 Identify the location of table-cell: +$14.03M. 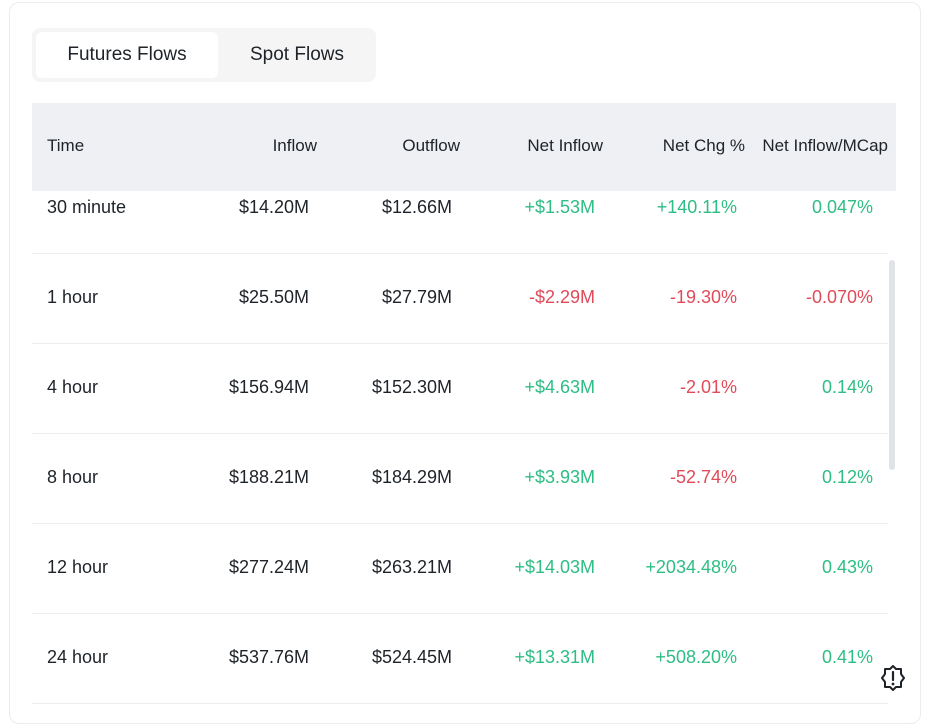
(554, 567).